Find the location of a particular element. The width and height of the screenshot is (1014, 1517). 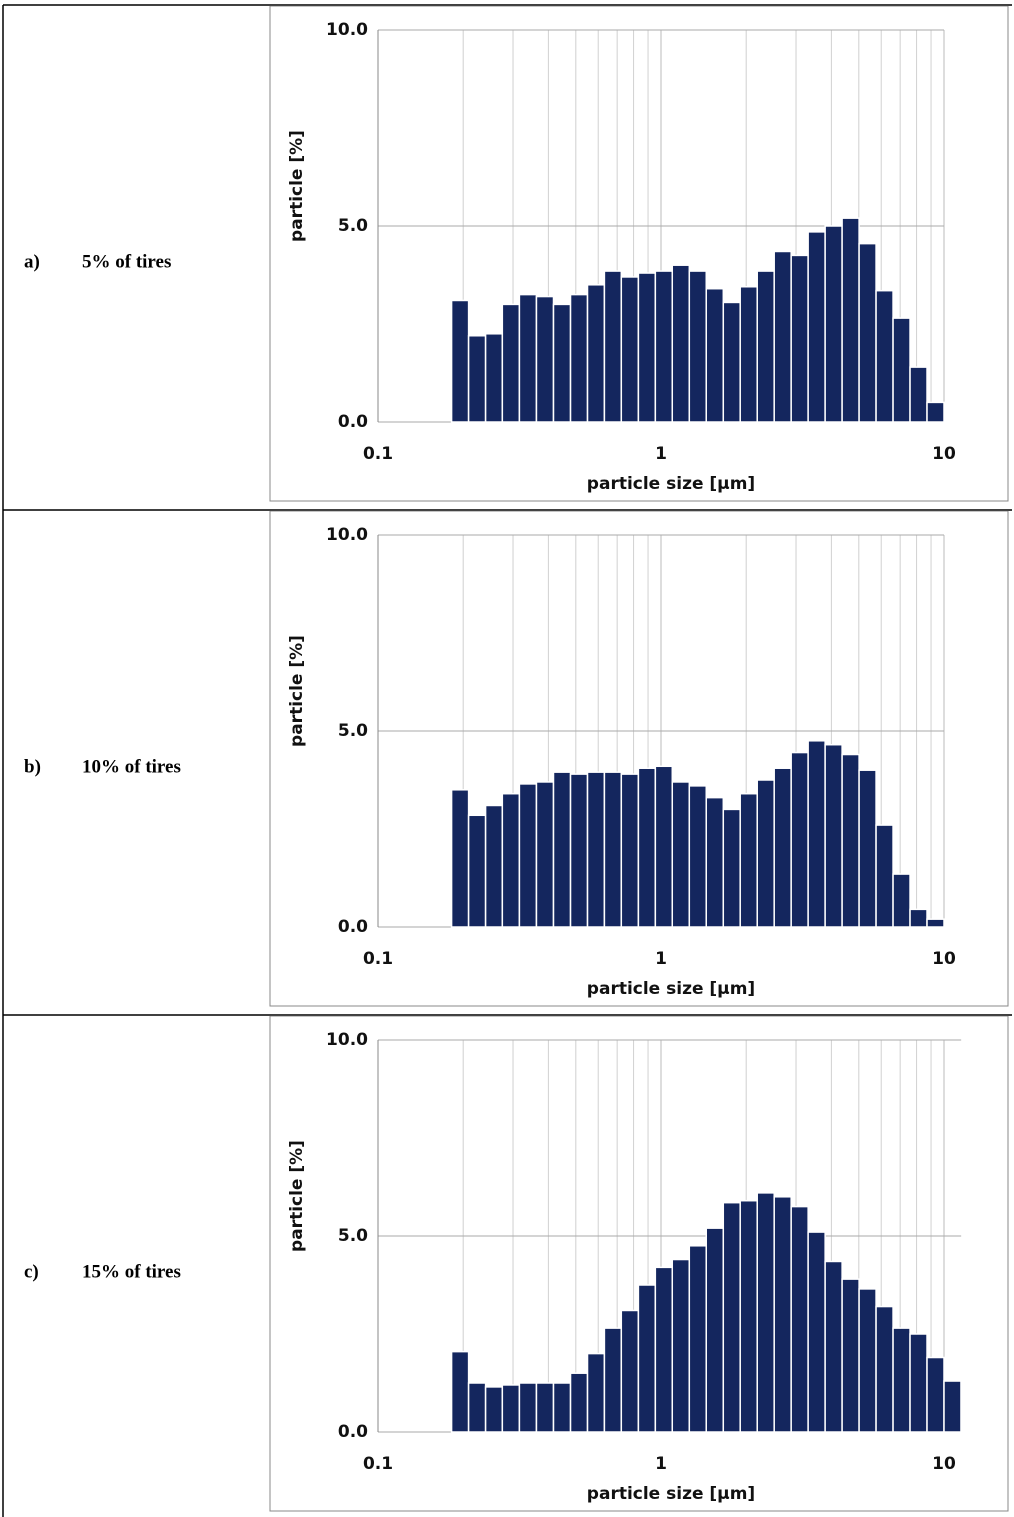

row-caption: 10% of tires is located at coordinates (131, 766).